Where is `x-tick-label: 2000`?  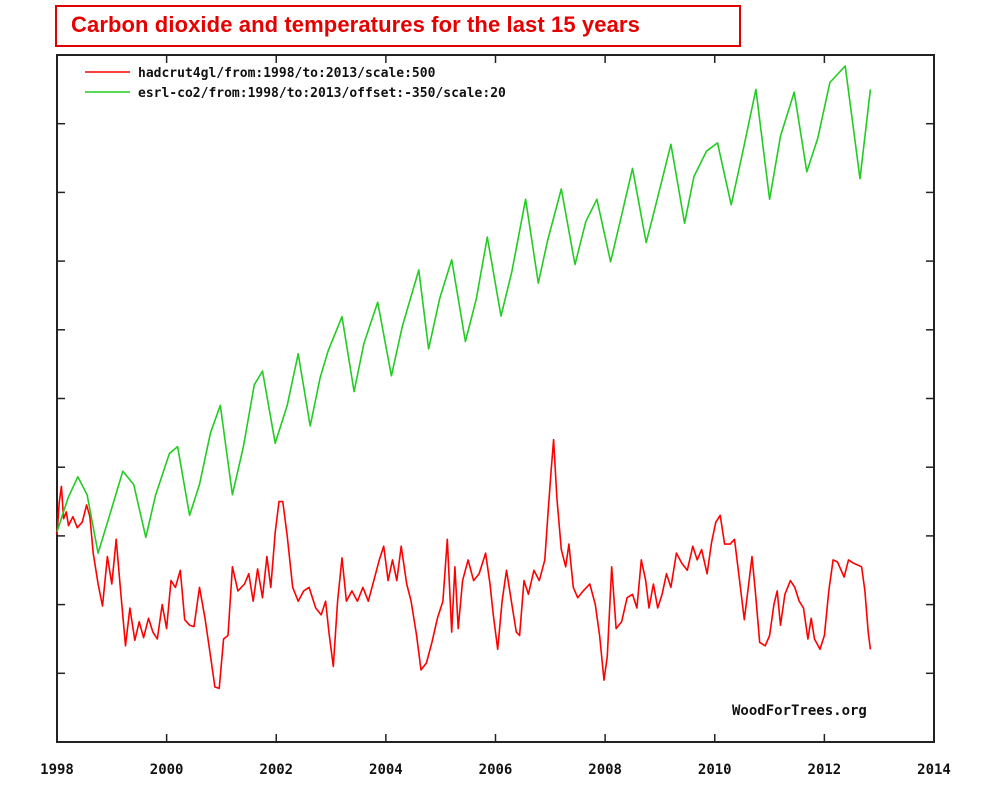
x-tick-label: 2000 is located at coordinates (167, 770).